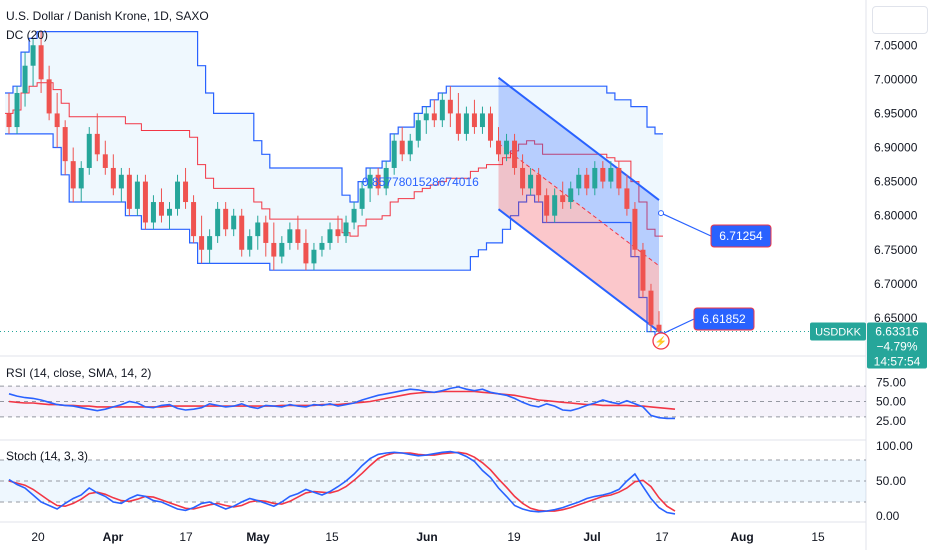 Image resolution: width=932 pixels, height=550 pixels. I want to click on rsi-line, so click(341, 403).